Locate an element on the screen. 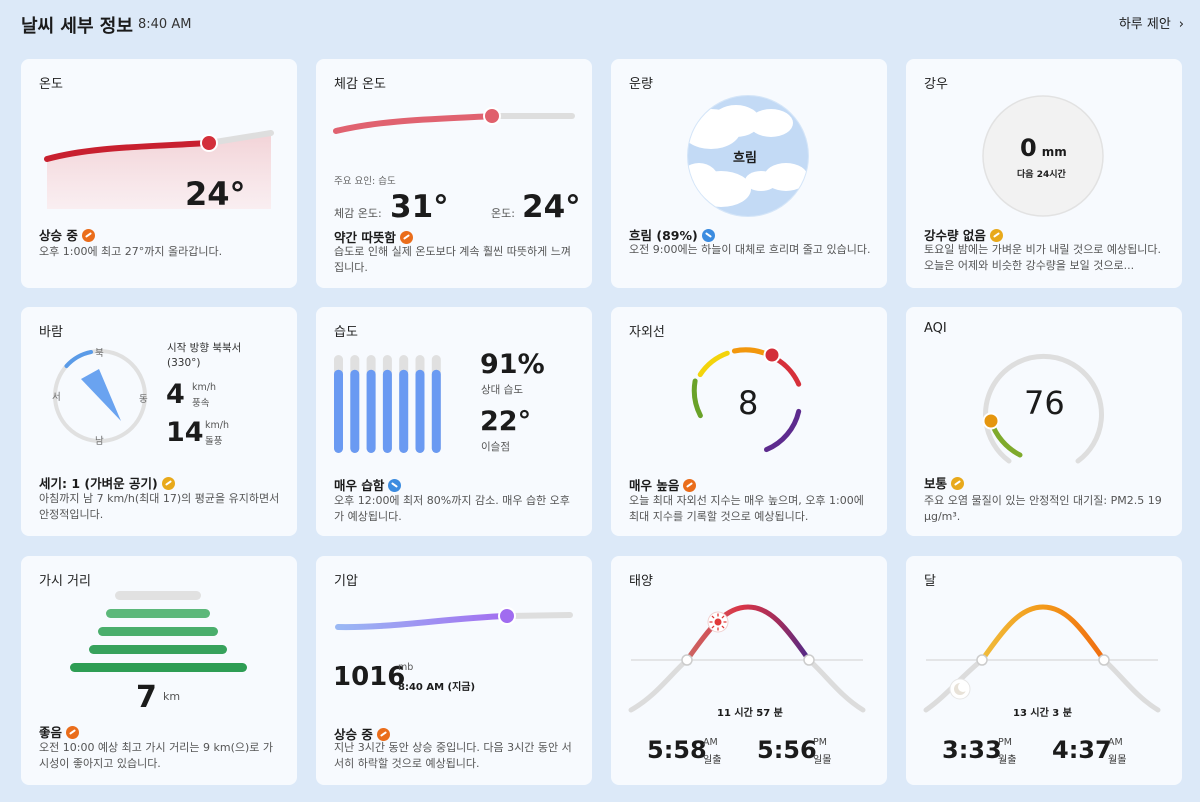  sun-card: 태양 11 시간 57 분 5:58 AM is located at coordinates (749, 670).